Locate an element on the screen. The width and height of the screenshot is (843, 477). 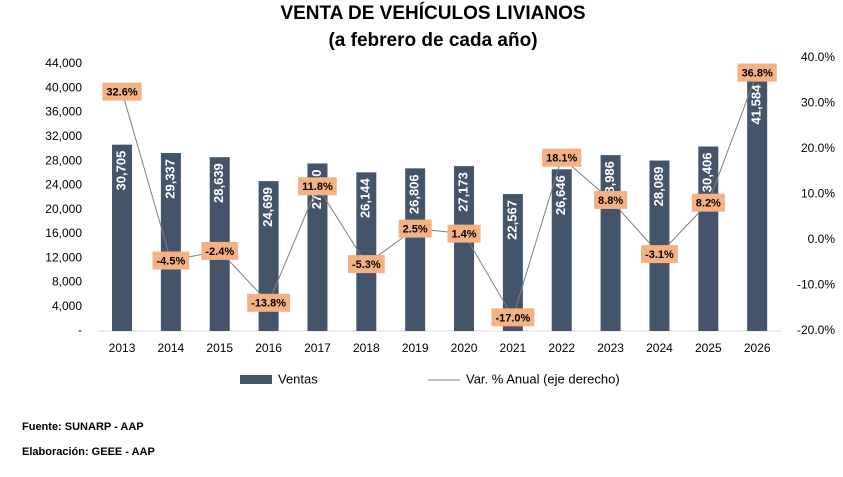
line-value-label: 2.5% is located at coordinates (415, 230).